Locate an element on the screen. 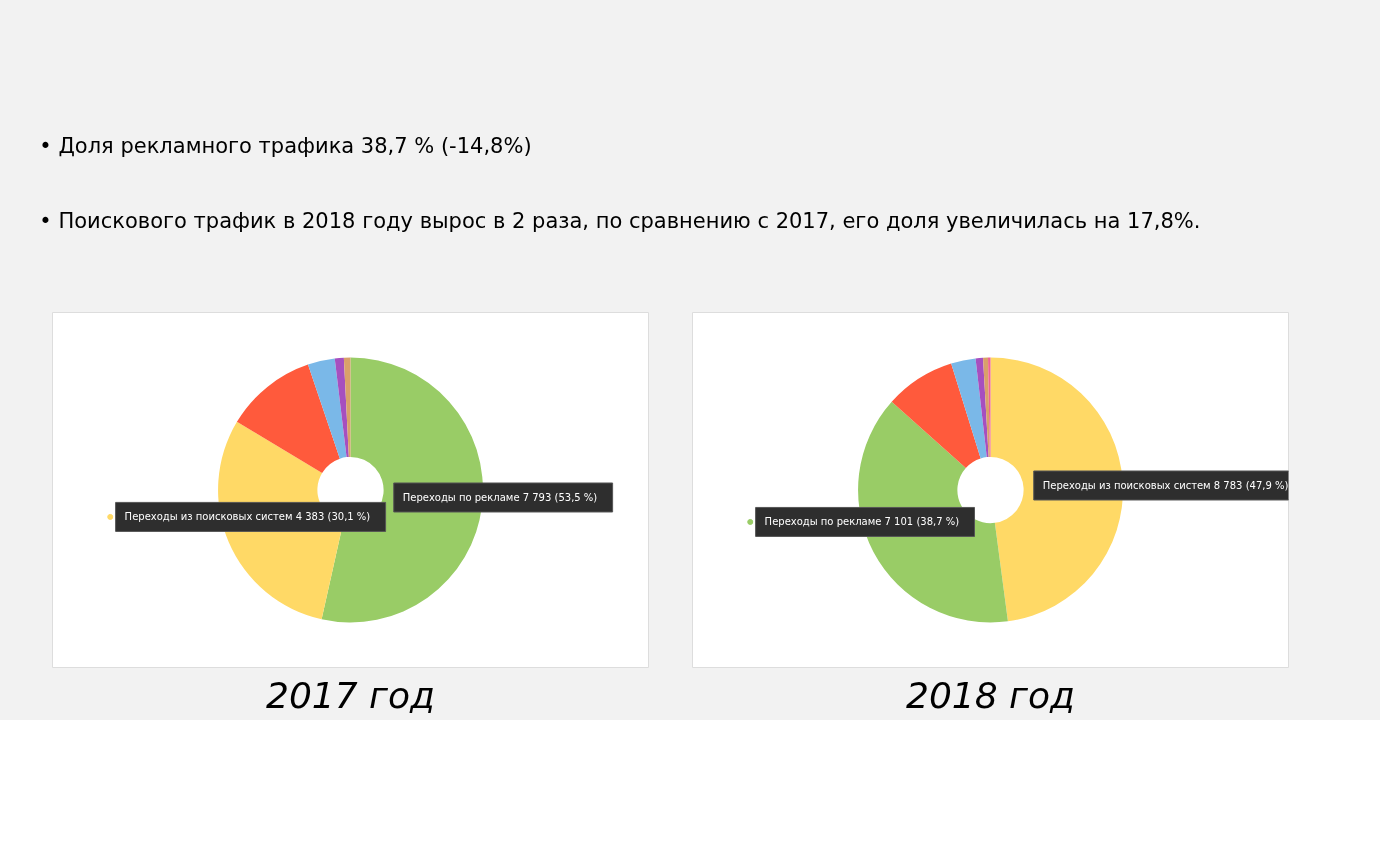  slice-label: Переходы по рекламе 7 793 (53,5 %) is located at coordinates (500, 497).